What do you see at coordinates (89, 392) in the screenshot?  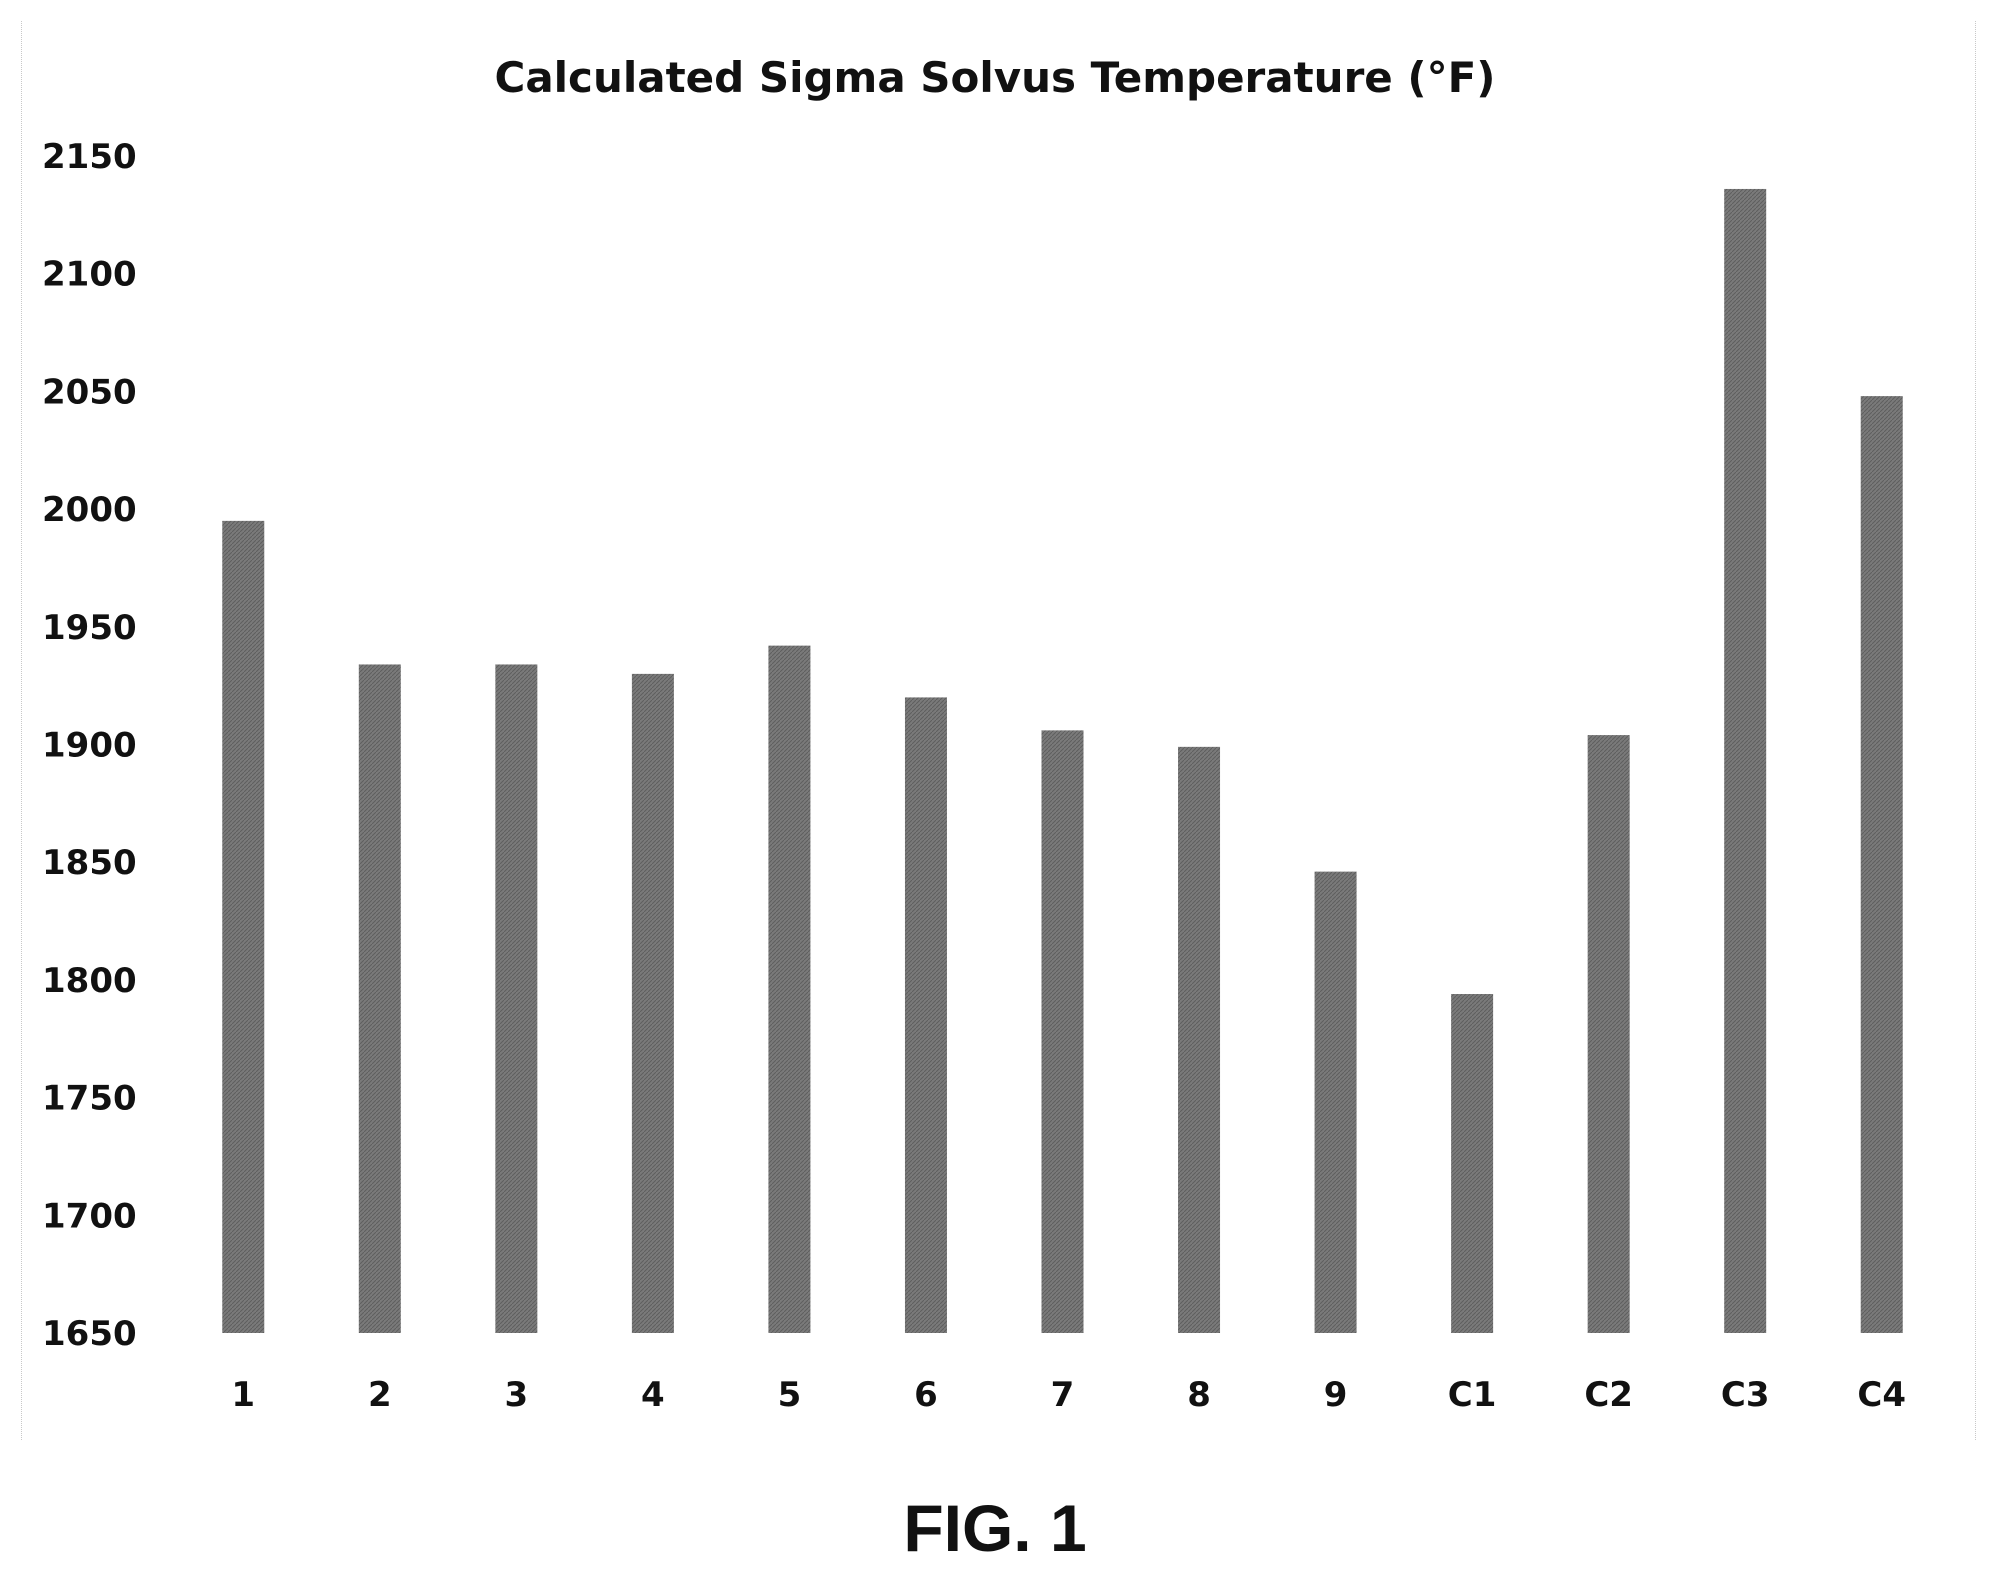 I see `y-tick-label: 2050` at bounding box center [89, 392].